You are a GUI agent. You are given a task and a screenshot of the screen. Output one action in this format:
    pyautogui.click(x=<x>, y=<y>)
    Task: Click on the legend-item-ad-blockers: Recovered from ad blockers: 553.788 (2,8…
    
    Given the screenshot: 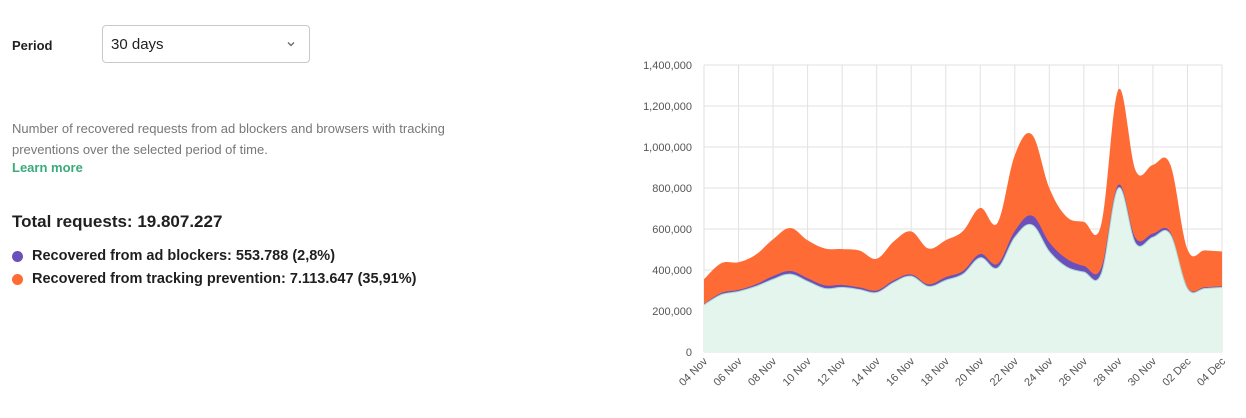 What is the action you would take?
    pyautogui.click(x=173, y=256)
    